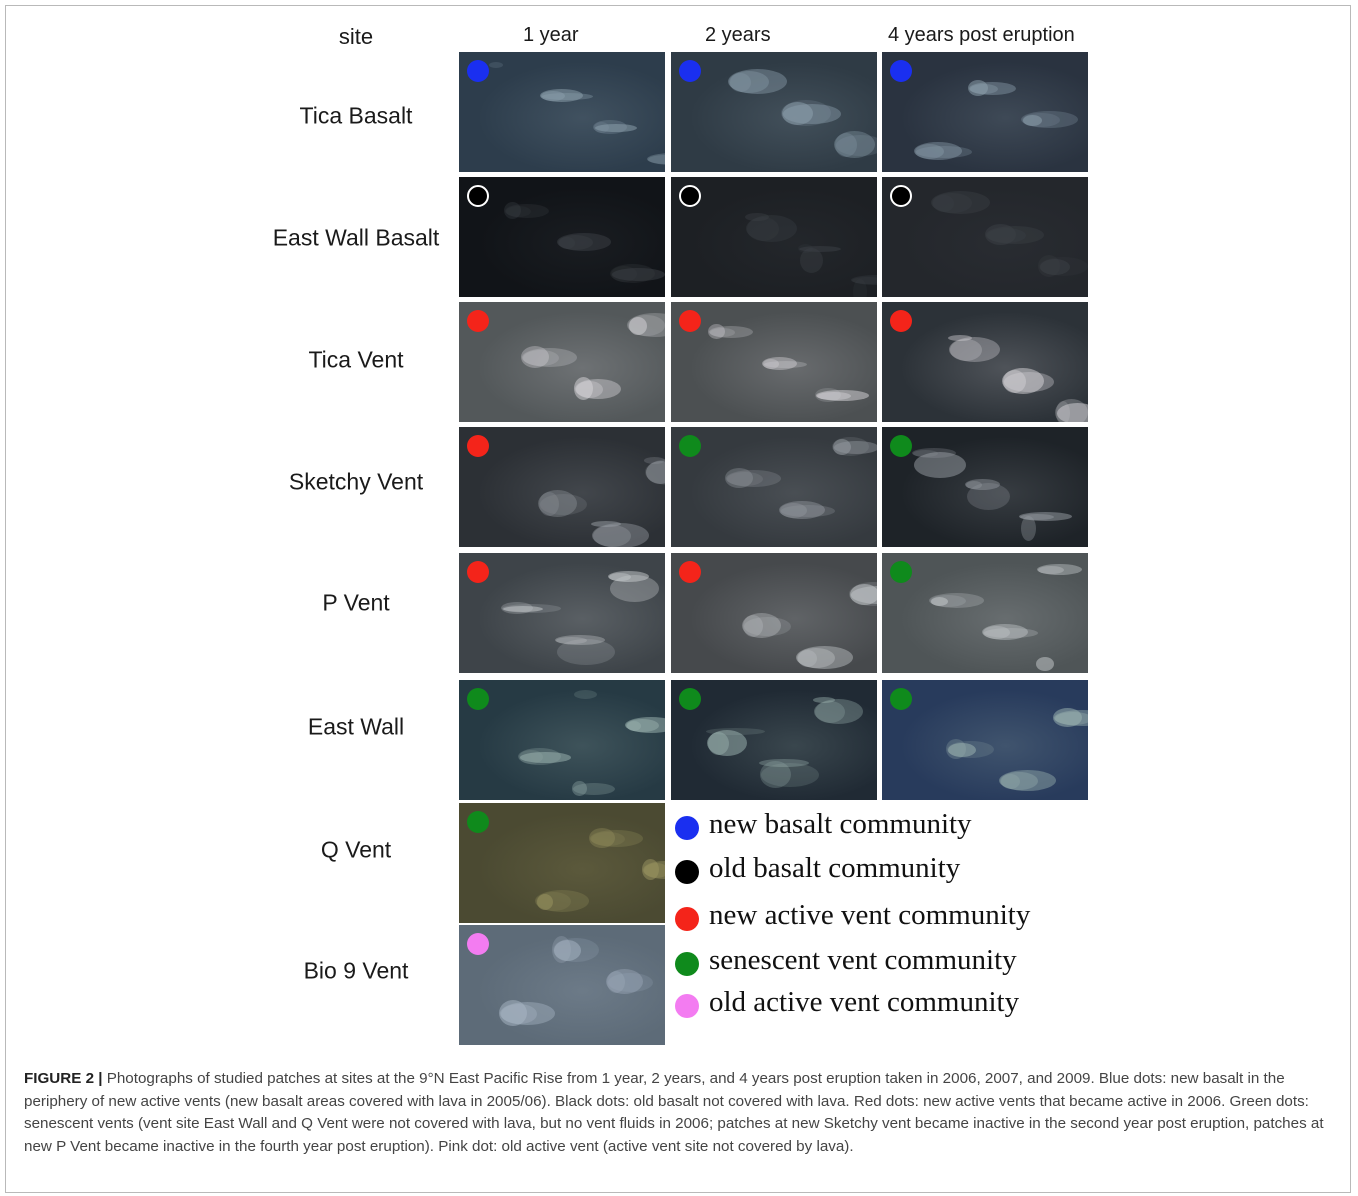 This screenshot has height=1196, width=1358. I want to click on caption-lead: FIGURE 2 |, so click(63, 1078).